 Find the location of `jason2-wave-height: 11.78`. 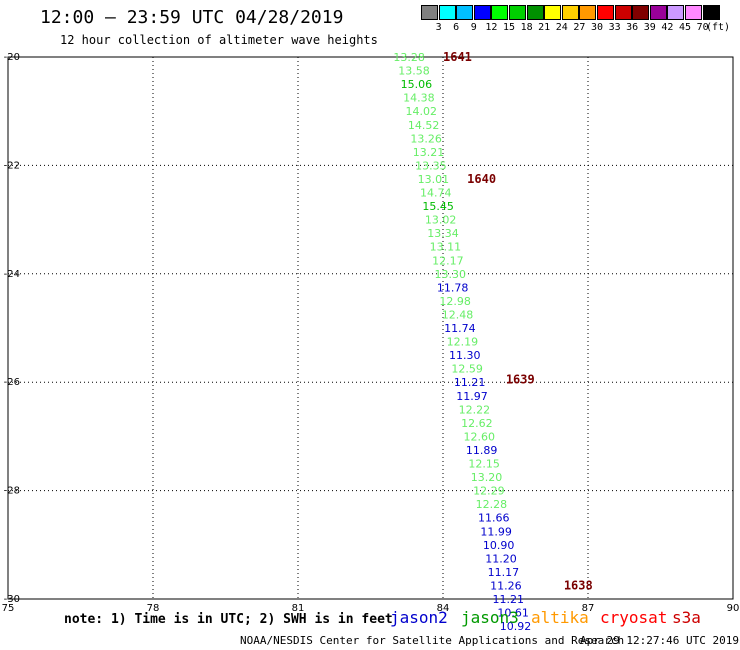

jason2-wave-height: 11.78 is located at coordinates (453, 287).